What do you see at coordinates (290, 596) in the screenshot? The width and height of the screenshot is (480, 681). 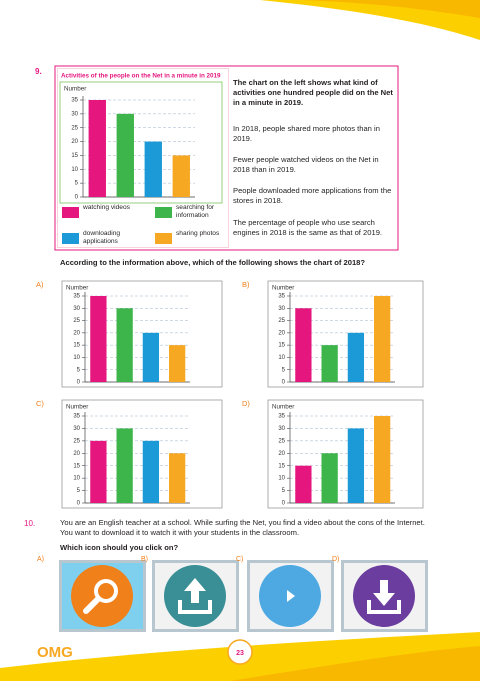 I see `icon-play` at bounding box center [290, 596].